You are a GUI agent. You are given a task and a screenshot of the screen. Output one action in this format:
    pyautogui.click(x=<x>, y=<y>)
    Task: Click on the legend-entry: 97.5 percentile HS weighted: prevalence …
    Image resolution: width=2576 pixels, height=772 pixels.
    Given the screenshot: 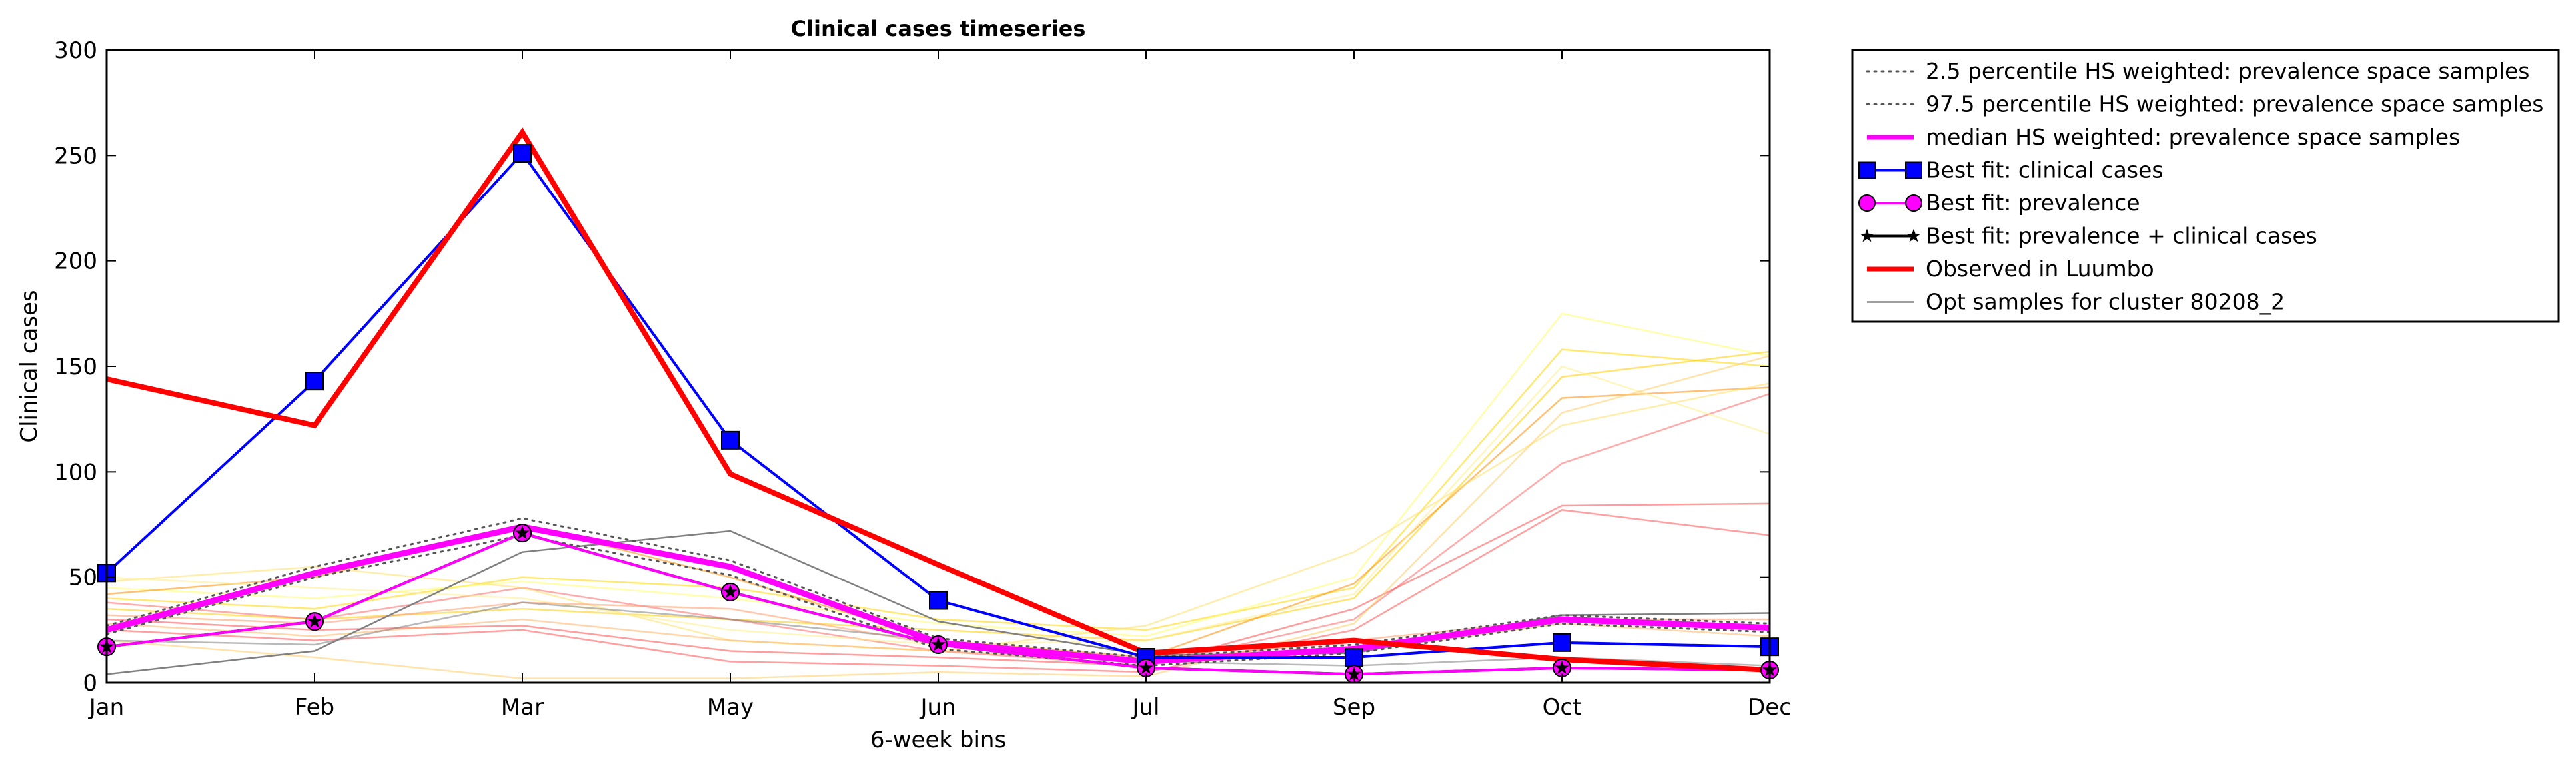 What is the action you would take?
    pyautogui.click(x=2205, y=104)
    